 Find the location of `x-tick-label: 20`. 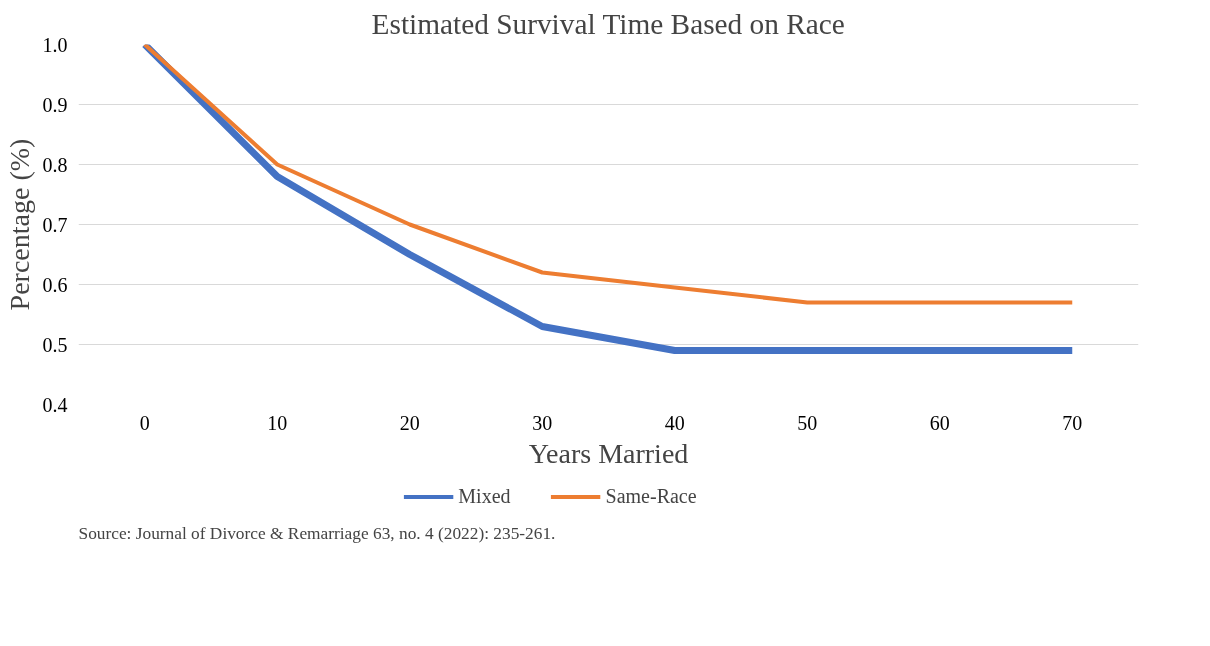

x-tick-label: 20 is located at coordinates (409, 422).